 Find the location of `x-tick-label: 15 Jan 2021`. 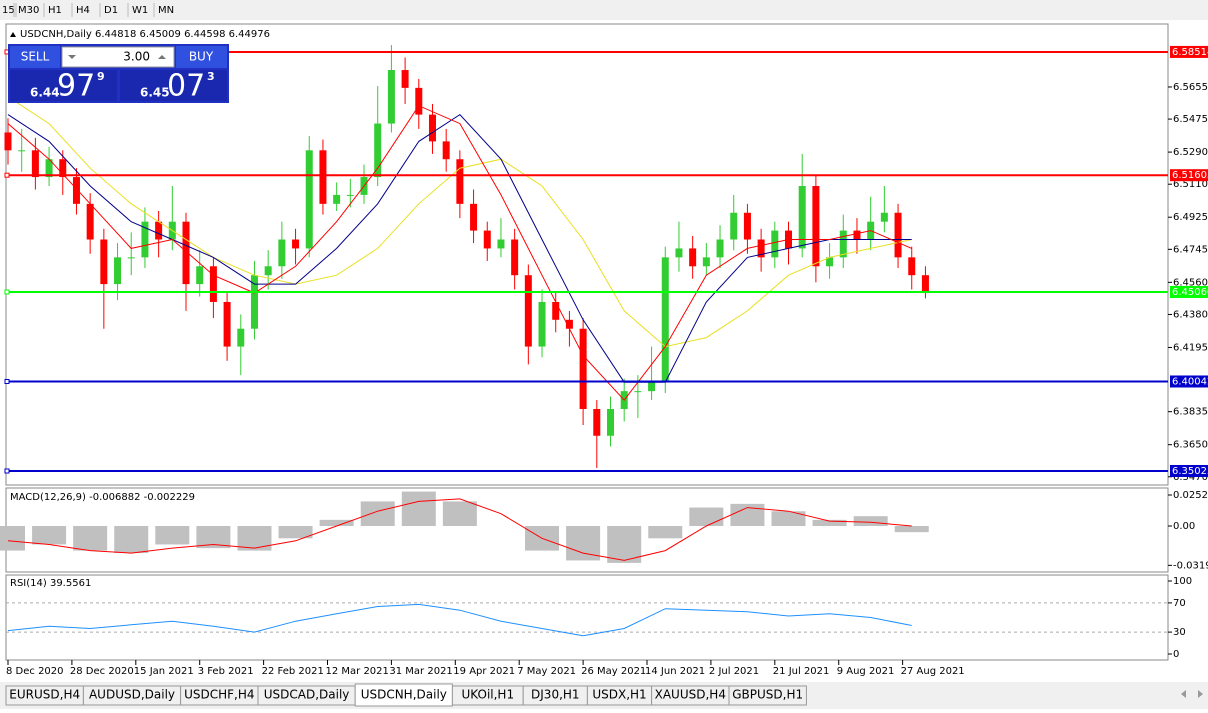

x-tick-label: 15 Jan 2021 is located at coordinates (164, 671).